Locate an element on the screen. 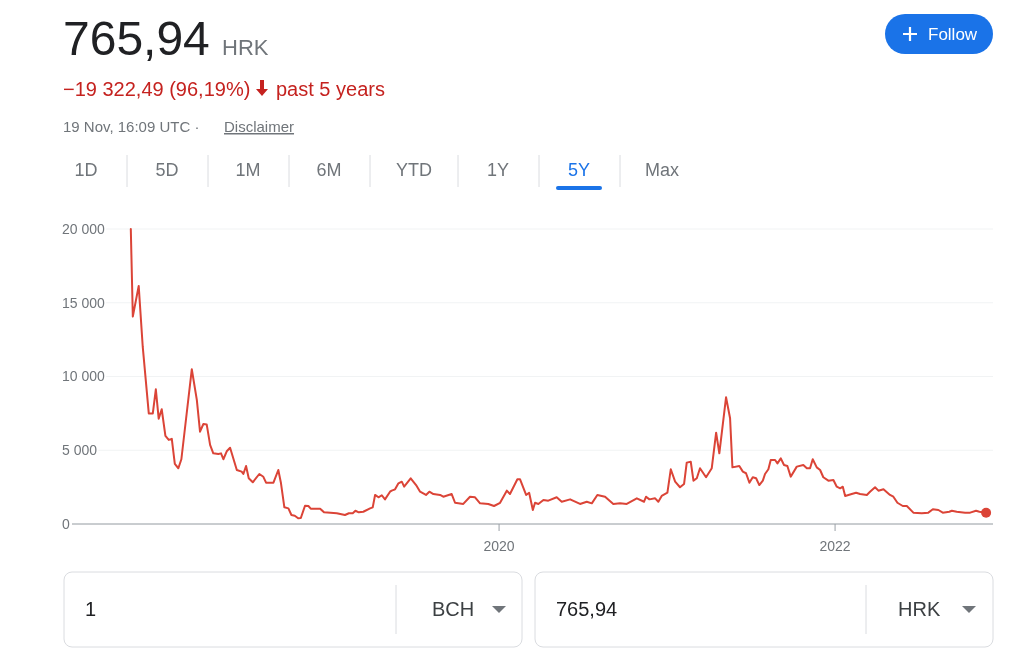 This screenshot has width=1024, height=666. y-tick-label: 15 000 is located at coordinates (84, 302).